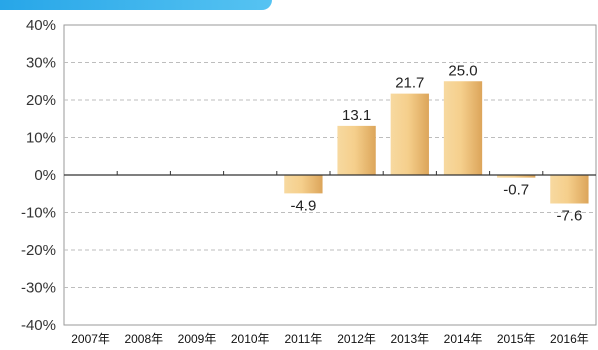 This screenshot has height=350, width=598. I want to click on x-tick-label: 2014年, so click(463, 339).